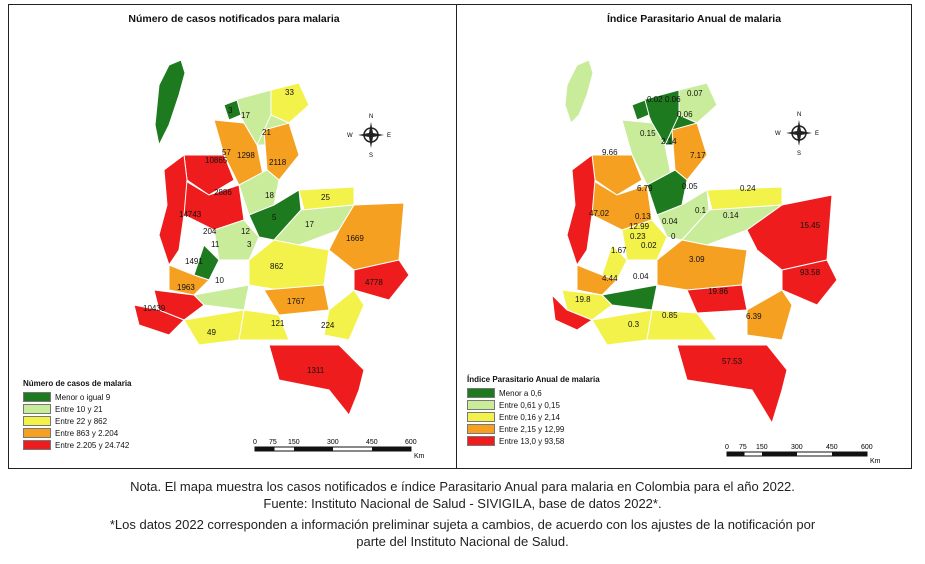 The image size is (925, 564). I want to click on right-label: 9.66, so click(610, 152).